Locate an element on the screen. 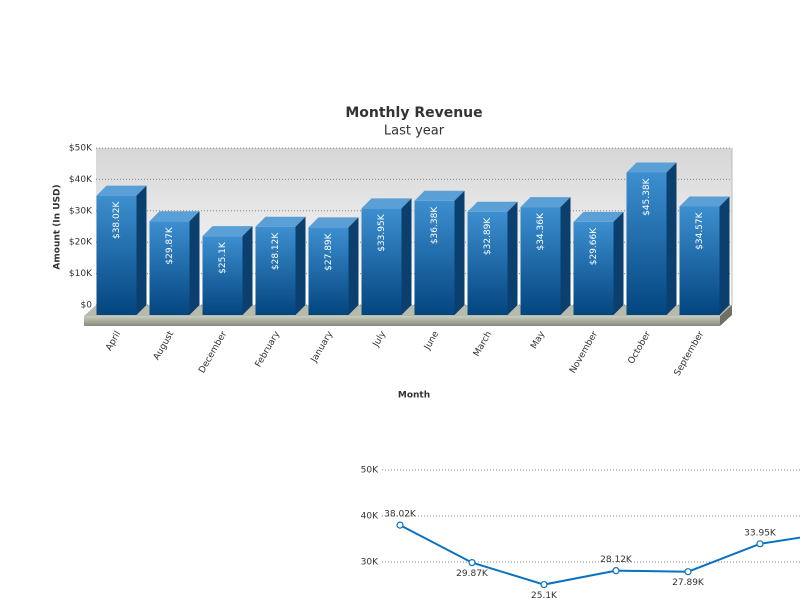 The height and width of the screenshot is (600, 800). floor-front is located at coordinates (402, 321).